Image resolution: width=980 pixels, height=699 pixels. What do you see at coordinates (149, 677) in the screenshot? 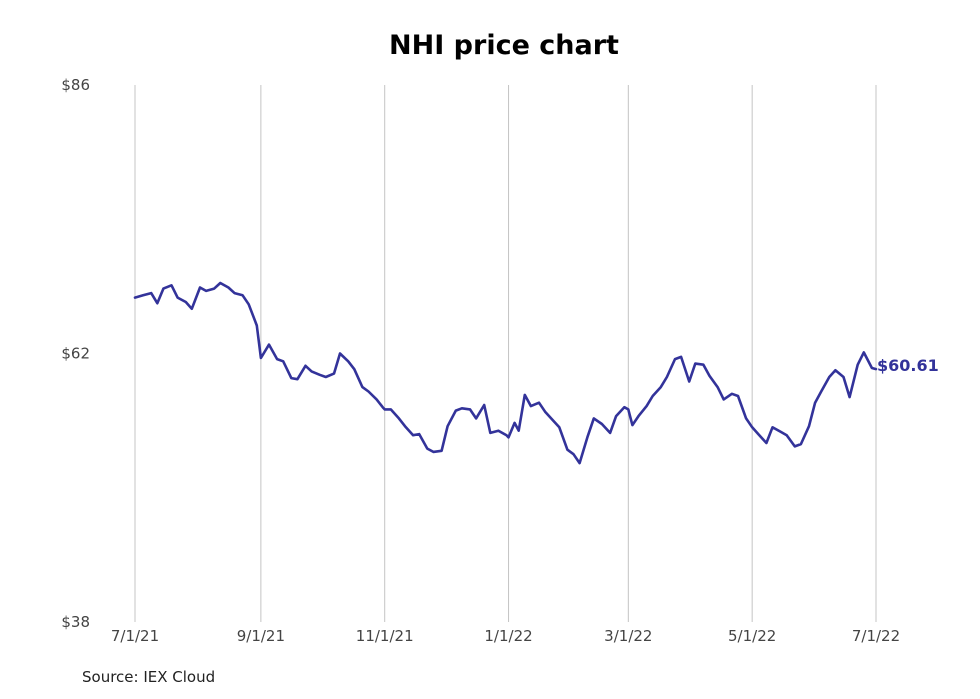
I see `source-note: Source: IEX Cloud` at bounding box center [149, 677].